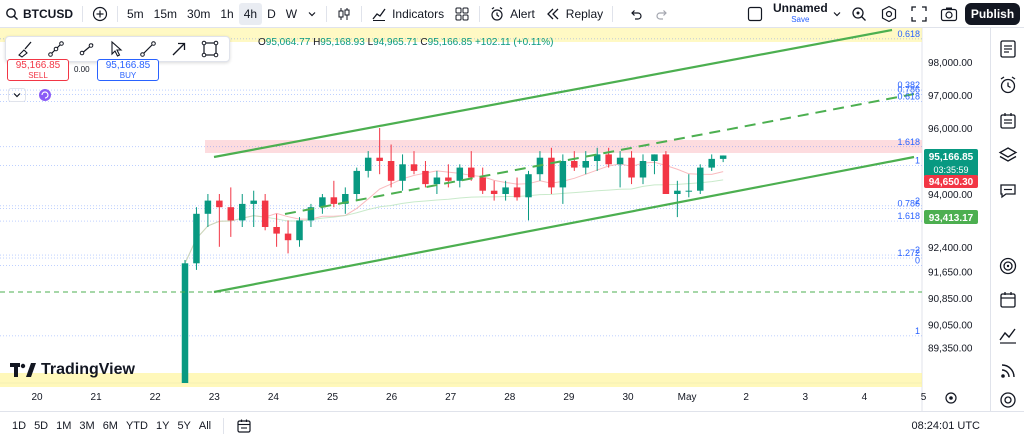 The image size is (1024, 439). I want to click on range-1m: 1M, so click(64, 425).